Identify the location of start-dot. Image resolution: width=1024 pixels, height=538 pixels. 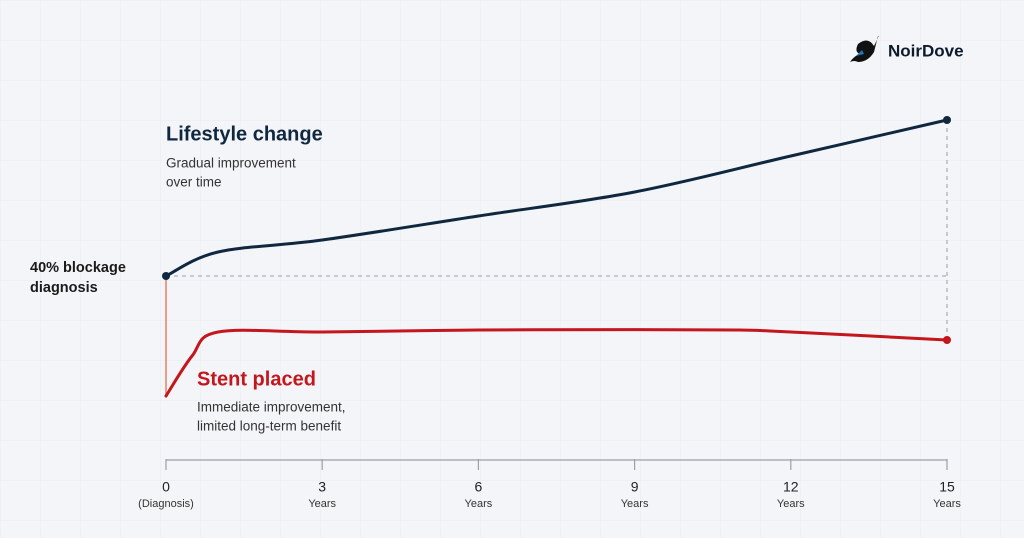
(166, 276).